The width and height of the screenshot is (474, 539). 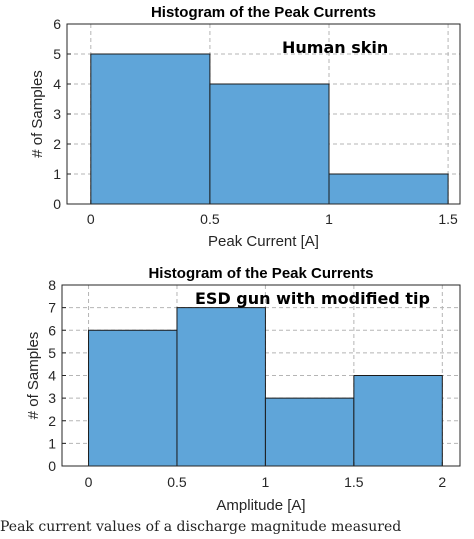 I want to click on chart-annotation: Human skin, so click(x=335, y=47).